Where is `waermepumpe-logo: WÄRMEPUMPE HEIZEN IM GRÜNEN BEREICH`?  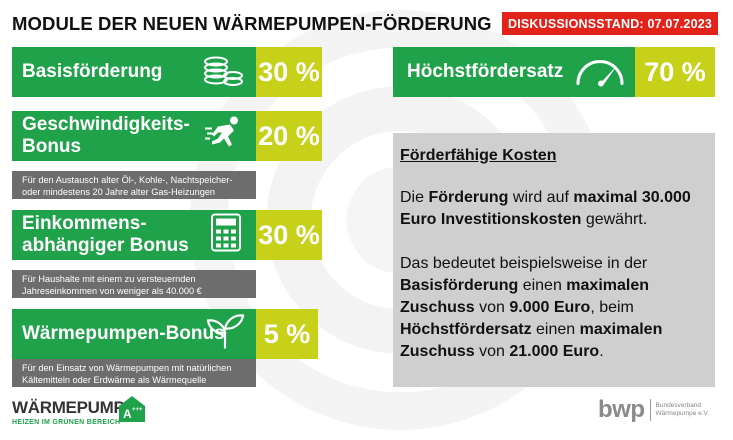
waermepumpe-logo: WÄRMEPUMPE HEIZEN IM GRÜNEN BEREICH is located at coordinates (74, 412).